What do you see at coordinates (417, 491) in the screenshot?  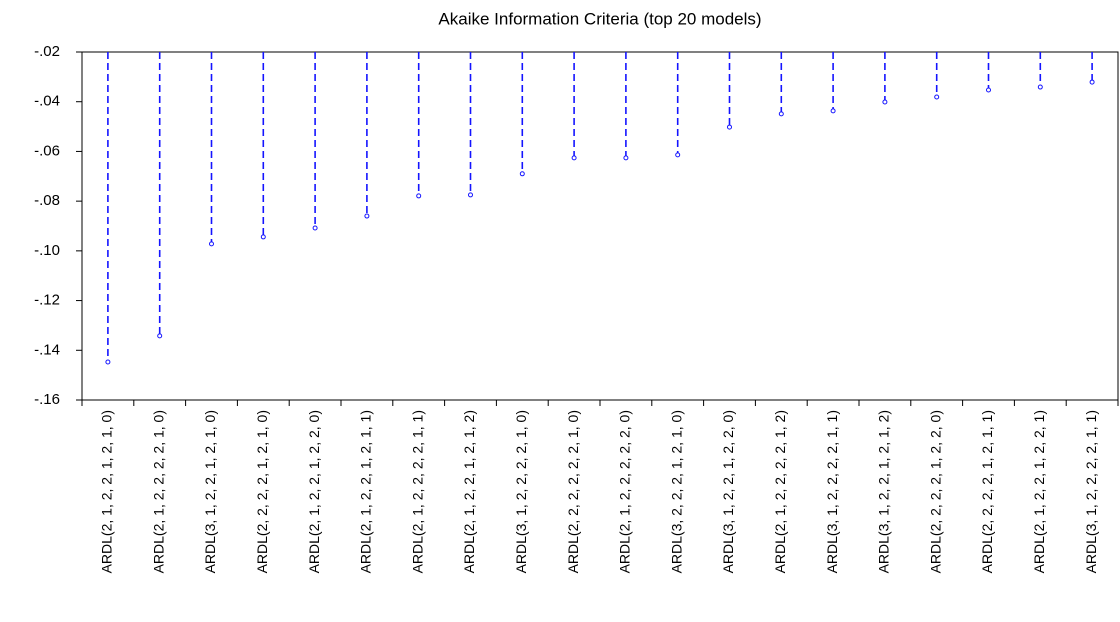 I see `x-tick-label: ARDL(2, 1, 2, 2, 2, 2, 1, 1)` at bounding box center [417, 491].